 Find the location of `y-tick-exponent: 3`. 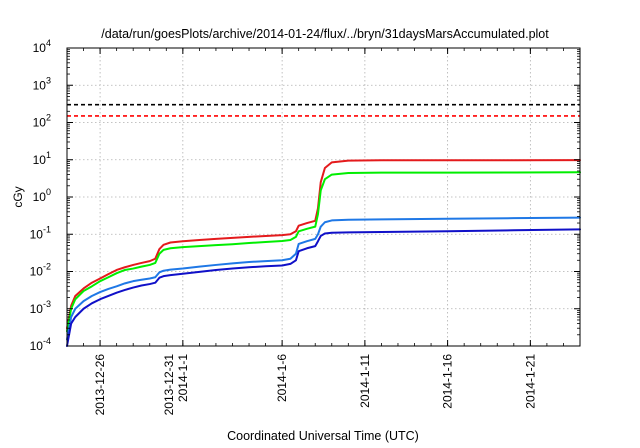

y-tick-exponent: 3 is located at coordinates (48, 80).